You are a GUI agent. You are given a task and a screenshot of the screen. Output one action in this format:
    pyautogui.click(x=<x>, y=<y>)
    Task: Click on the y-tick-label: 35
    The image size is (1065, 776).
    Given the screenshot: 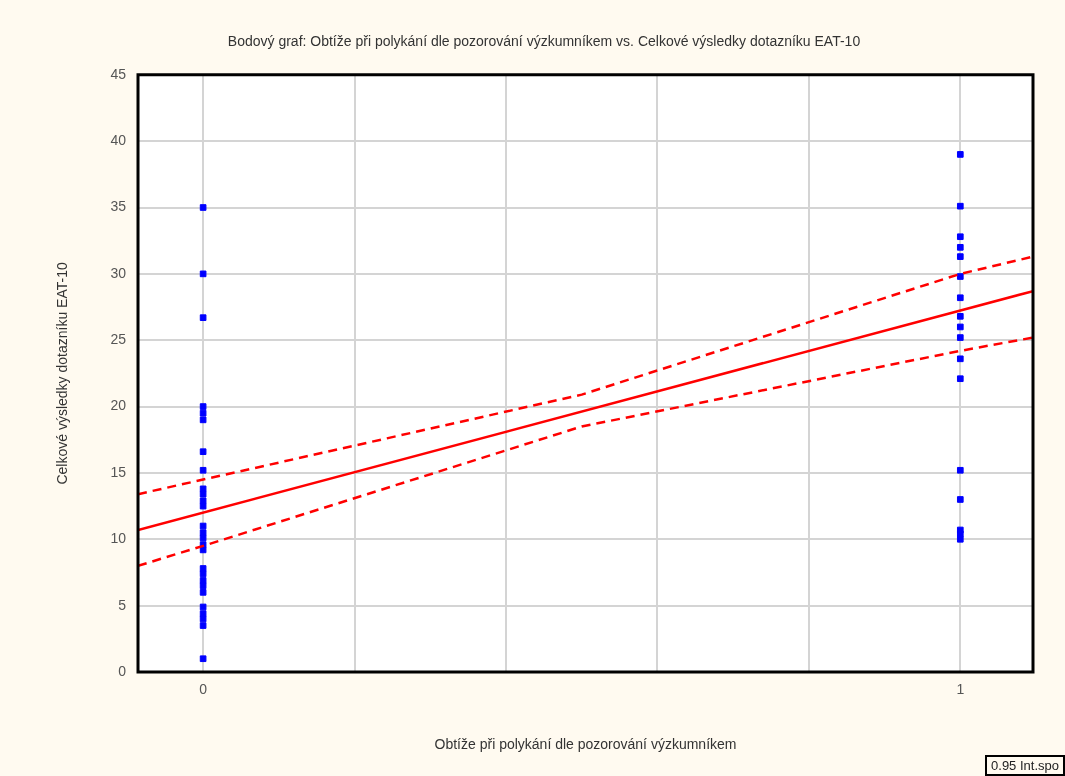 What is the action you would take?
    pyautogui.click(x=118, y=206)
    